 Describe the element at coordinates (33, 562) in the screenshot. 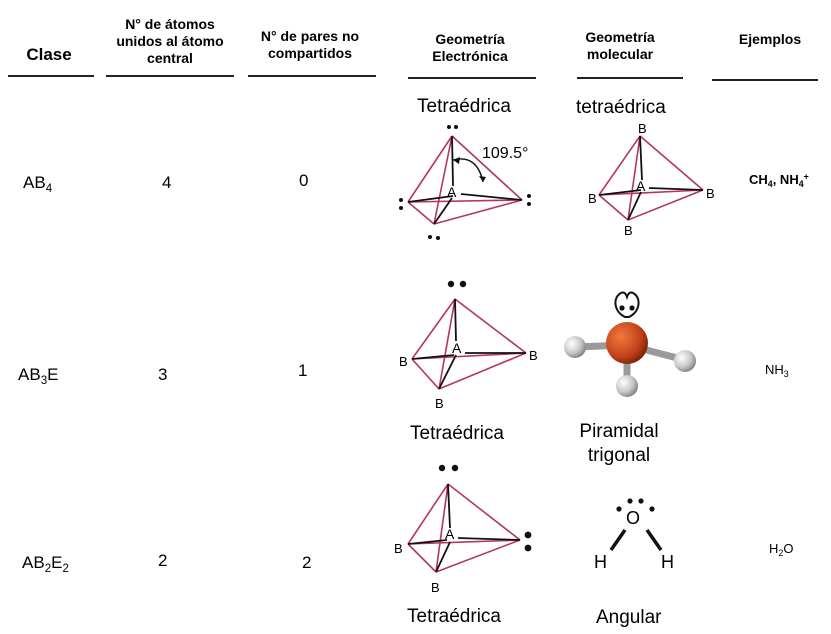

I see `row3-clase-base: AB` at that location.